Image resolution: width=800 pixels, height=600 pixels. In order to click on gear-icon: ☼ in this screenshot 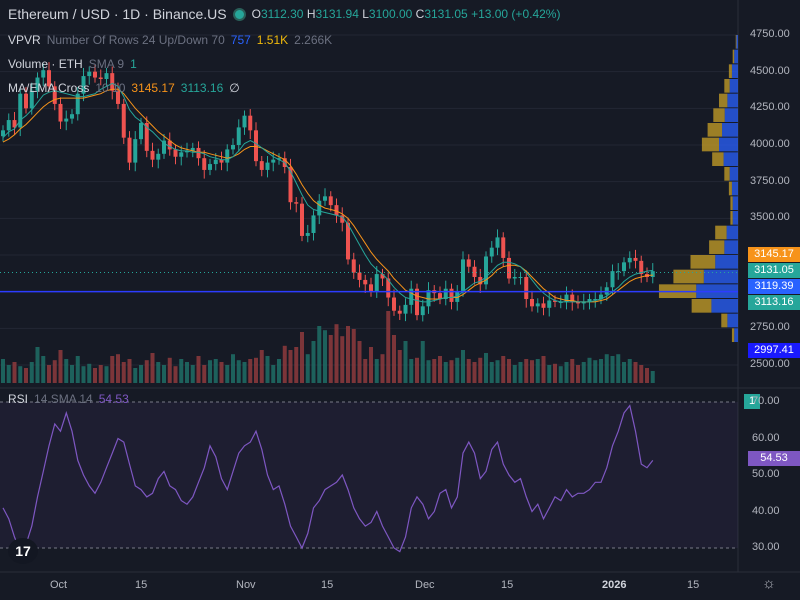, I will do `click(769, 583)`.